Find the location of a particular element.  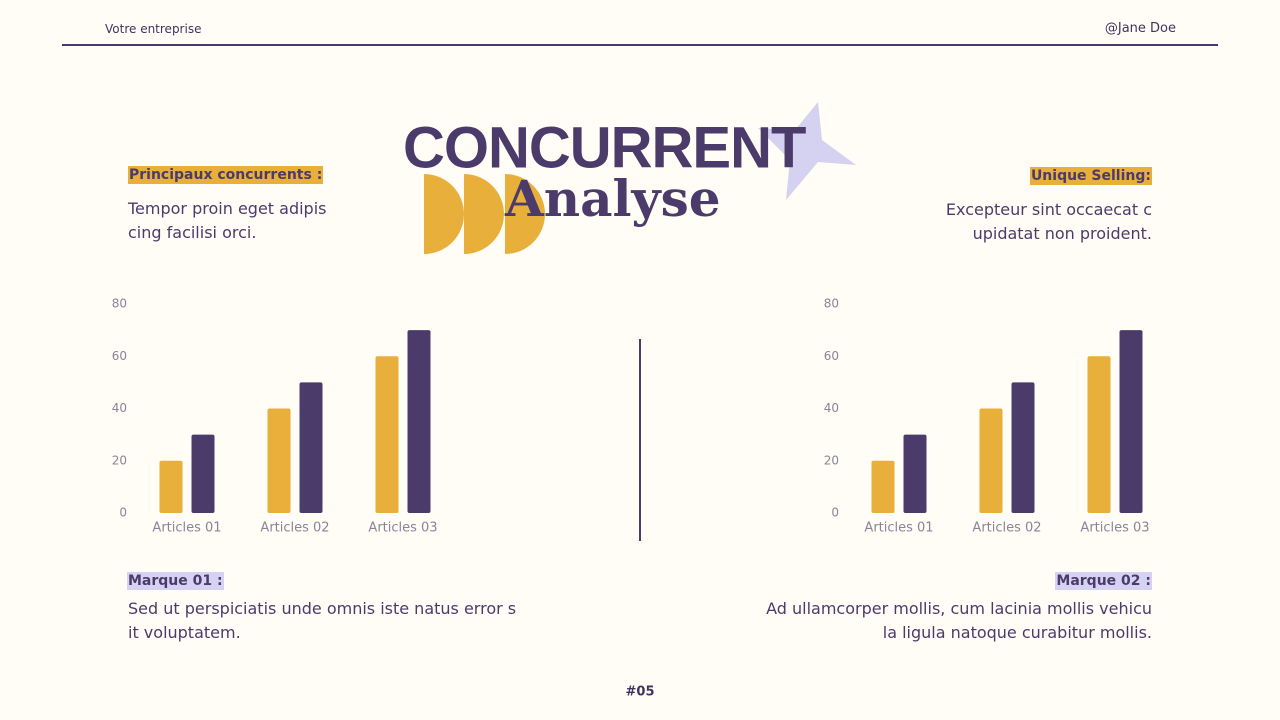

line: la ligula natoque curabitur mollis. is located at coordinates (1017, 632).